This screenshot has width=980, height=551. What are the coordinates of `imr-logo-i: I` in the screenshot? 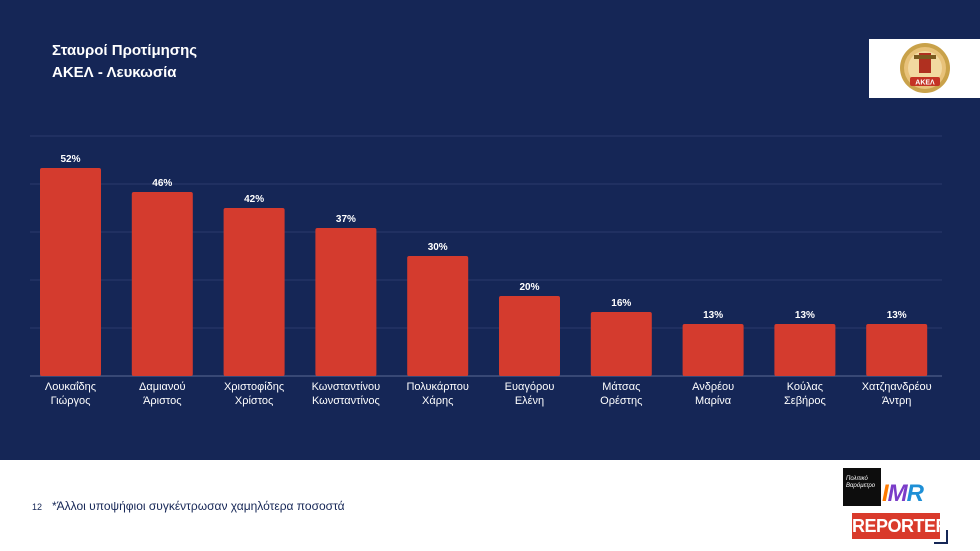 It's located at (885, 493).